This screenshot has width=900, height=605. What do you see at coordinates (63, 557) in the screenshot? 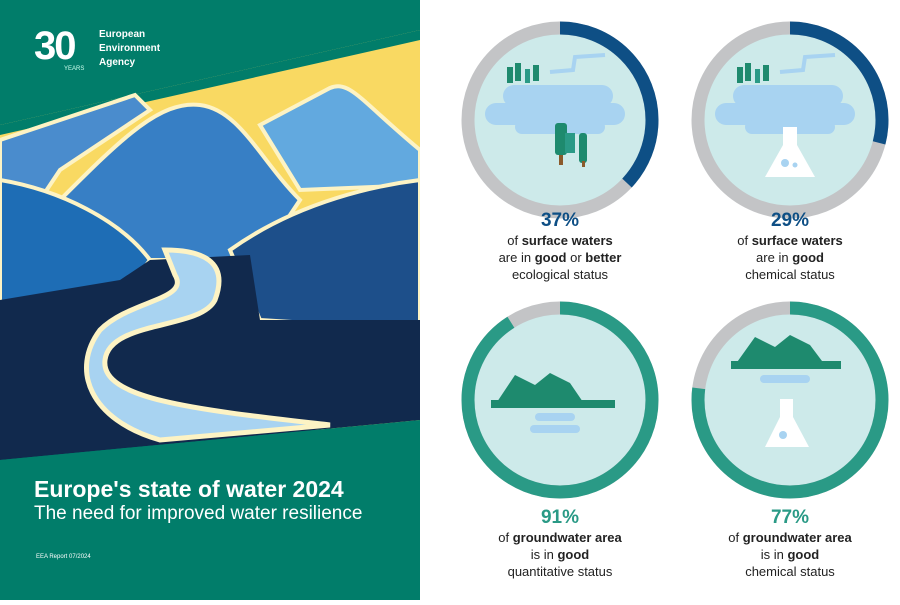
I see `report-id: EEA Report 07/2024` at bounding box center [63, 557].